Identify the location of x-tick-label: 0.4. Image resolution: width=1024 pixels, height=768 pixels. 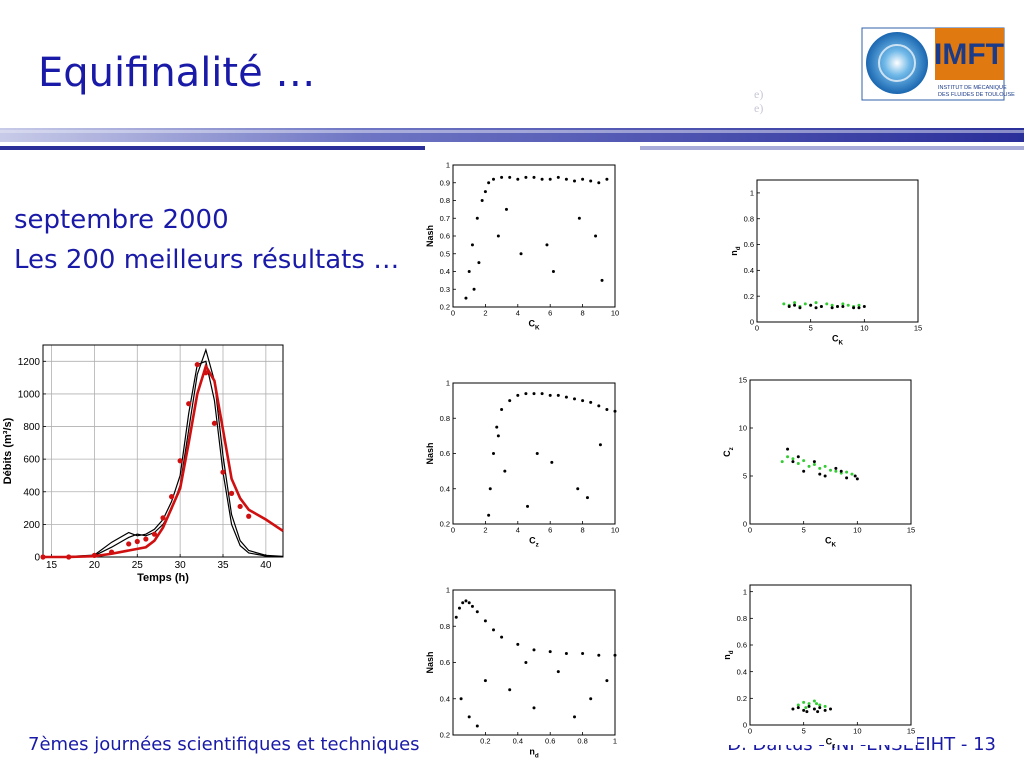
(518, 741).